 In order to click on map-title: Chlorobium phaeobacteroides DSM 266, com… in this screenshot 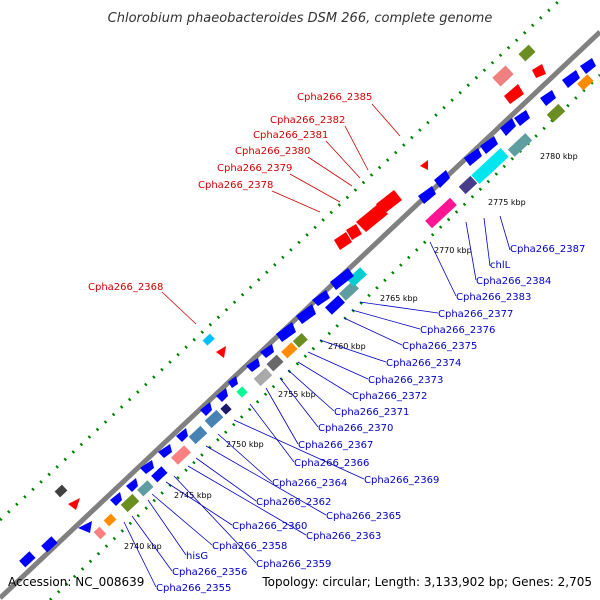, I will do `click(300, 18)`.